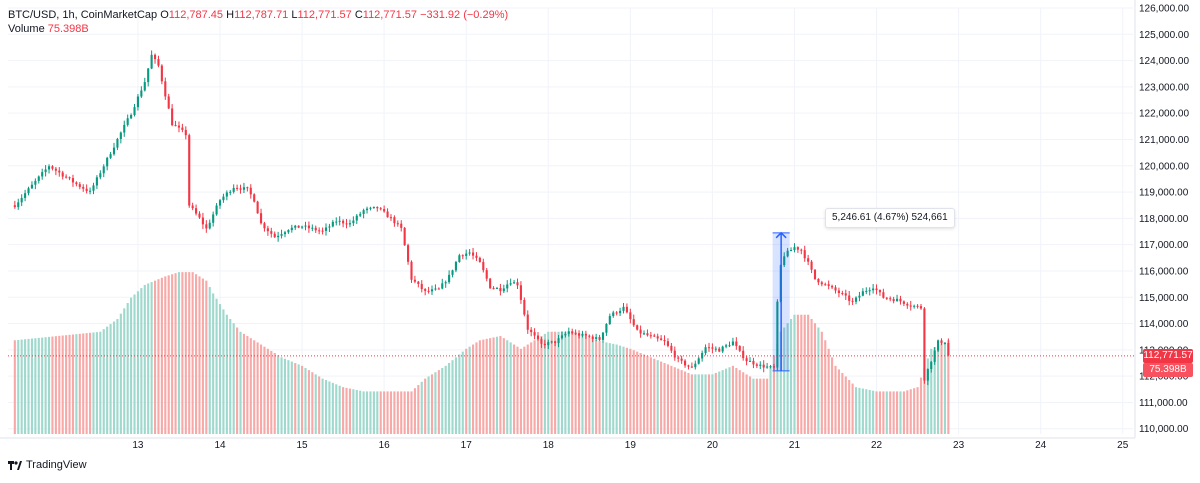 Image resolution: width=1200 pixels, height=483 pixels. What do you see at coordinates (220, 445) in the screenshot?
I see `x-tick-label: 14` at bounding box center [220, 445].